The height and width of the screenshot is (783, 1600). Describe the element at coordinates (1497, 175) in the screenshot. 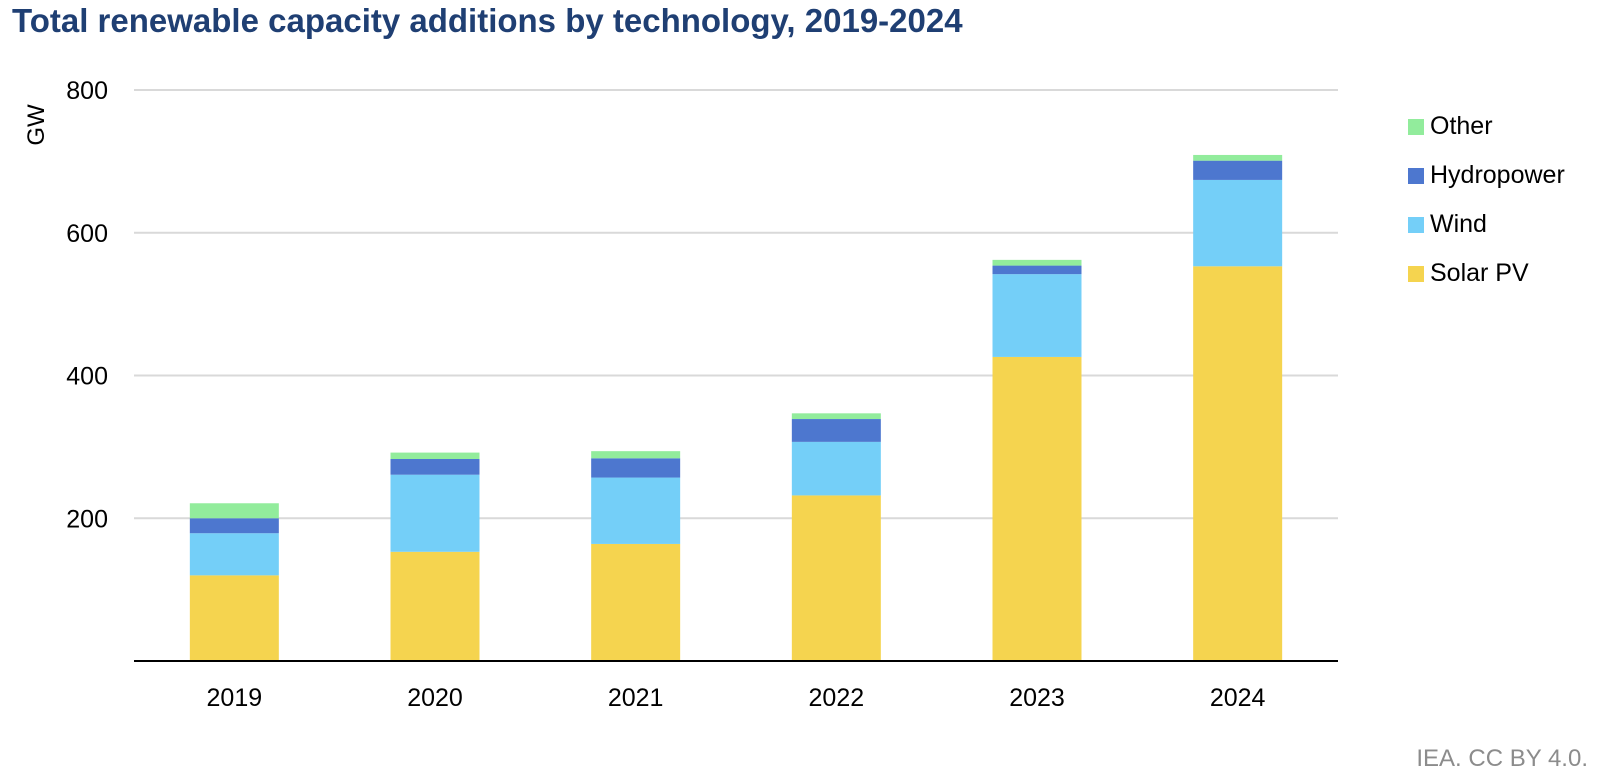

I see `legend-label: Hydropower` at that location.